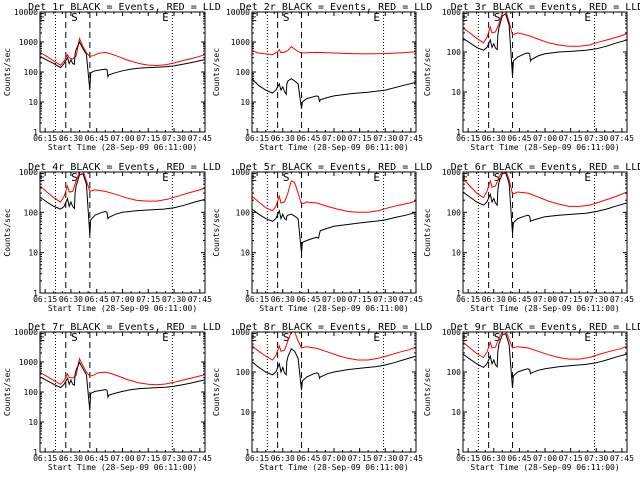  Describe the element at coordinates (26, 332) in the screenshot. I see `y-tick-label: 10000` at that location.